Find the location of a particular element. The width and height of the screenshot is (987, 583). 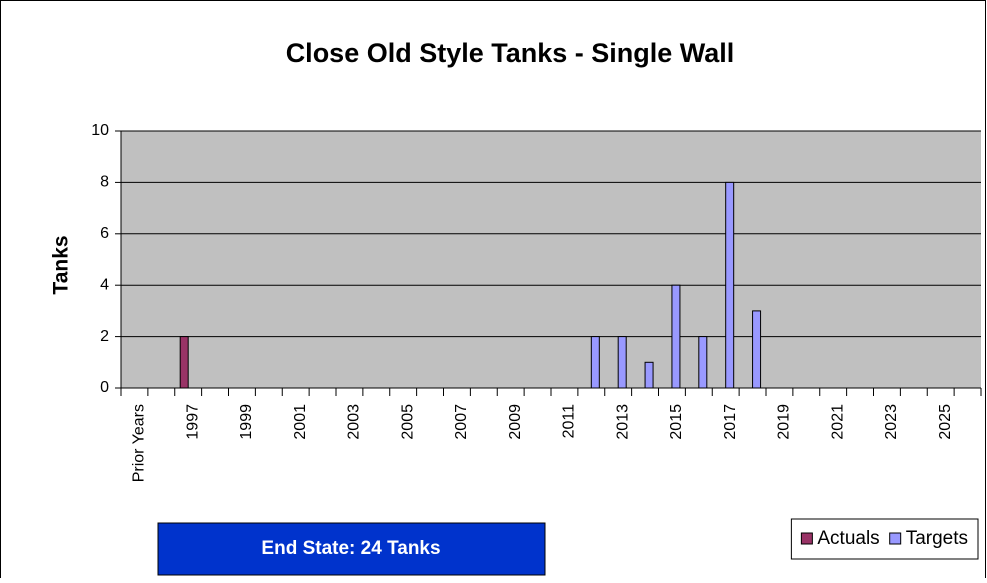

x-tick-label: 2003 is located at coordinates (354, 422).